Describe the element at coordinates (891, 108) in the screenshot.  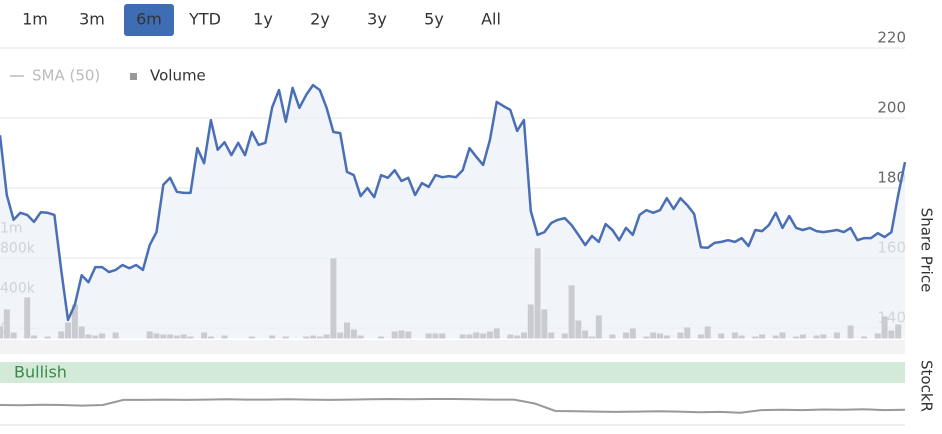
I see `y-tick-label: 200` at that location.